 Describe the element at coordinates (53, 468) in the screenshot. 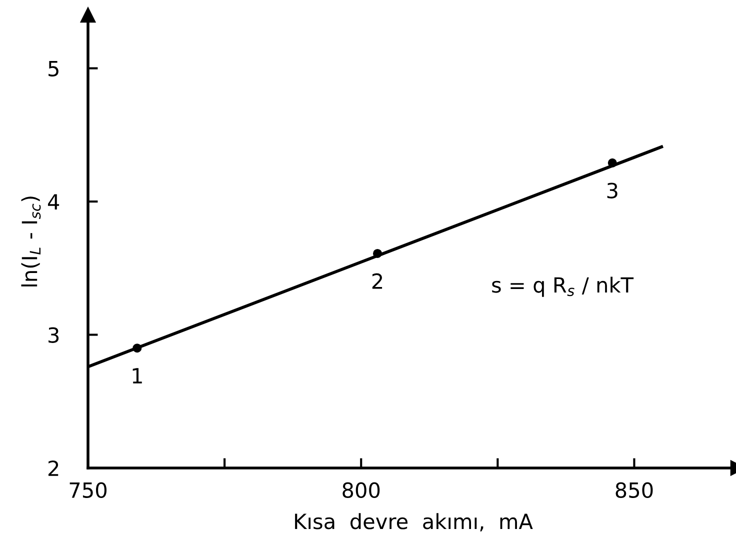

I see `y-tick-label: 2` at that location.